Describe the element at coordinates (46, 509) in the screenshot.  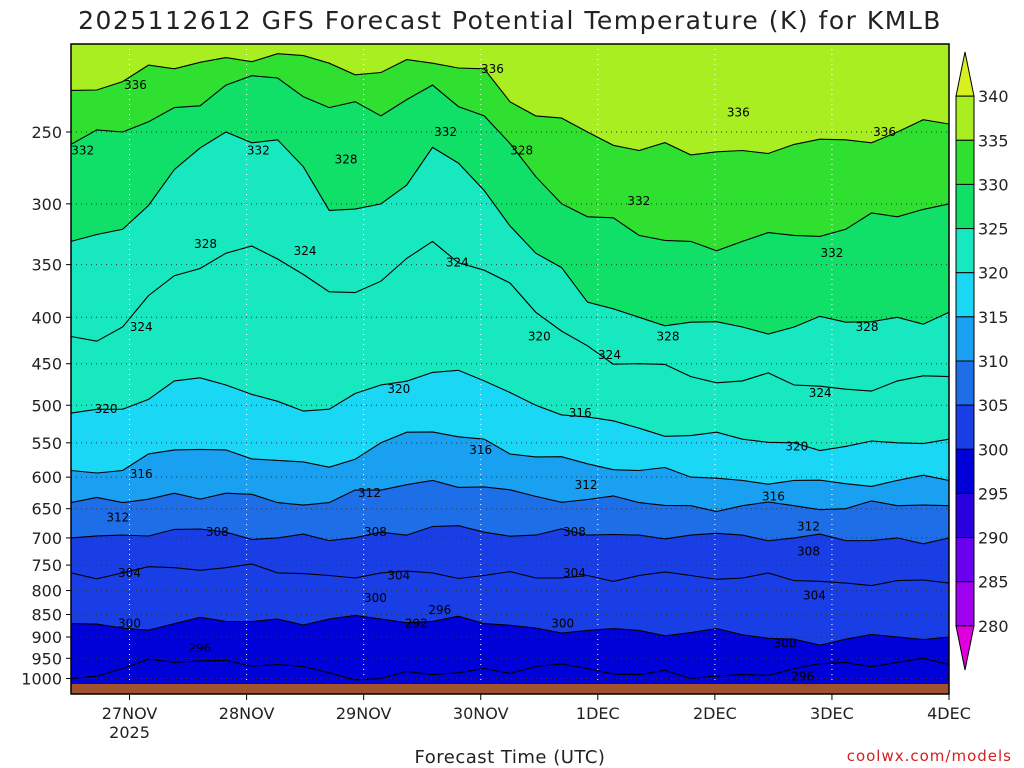
I see `y-tick-label: 650` at that location.